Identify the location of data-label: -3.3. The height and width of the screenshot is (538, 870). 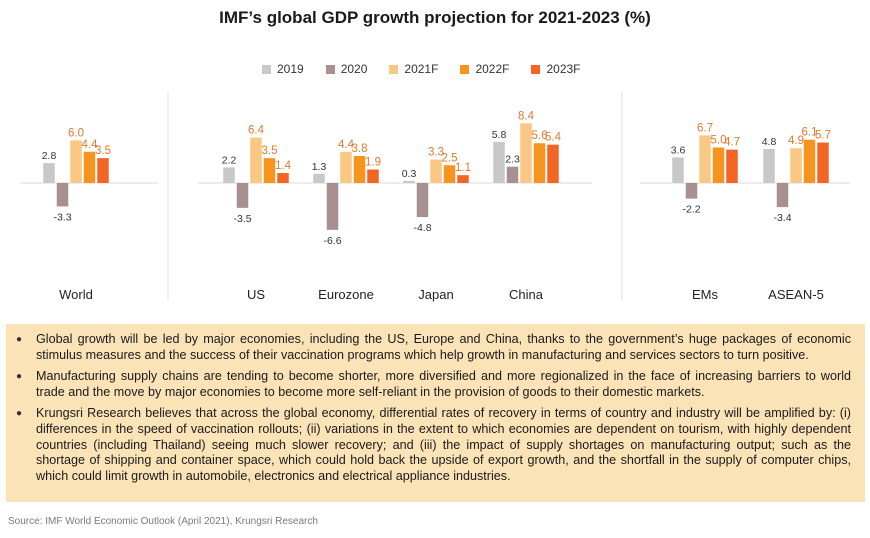
(62, 217).